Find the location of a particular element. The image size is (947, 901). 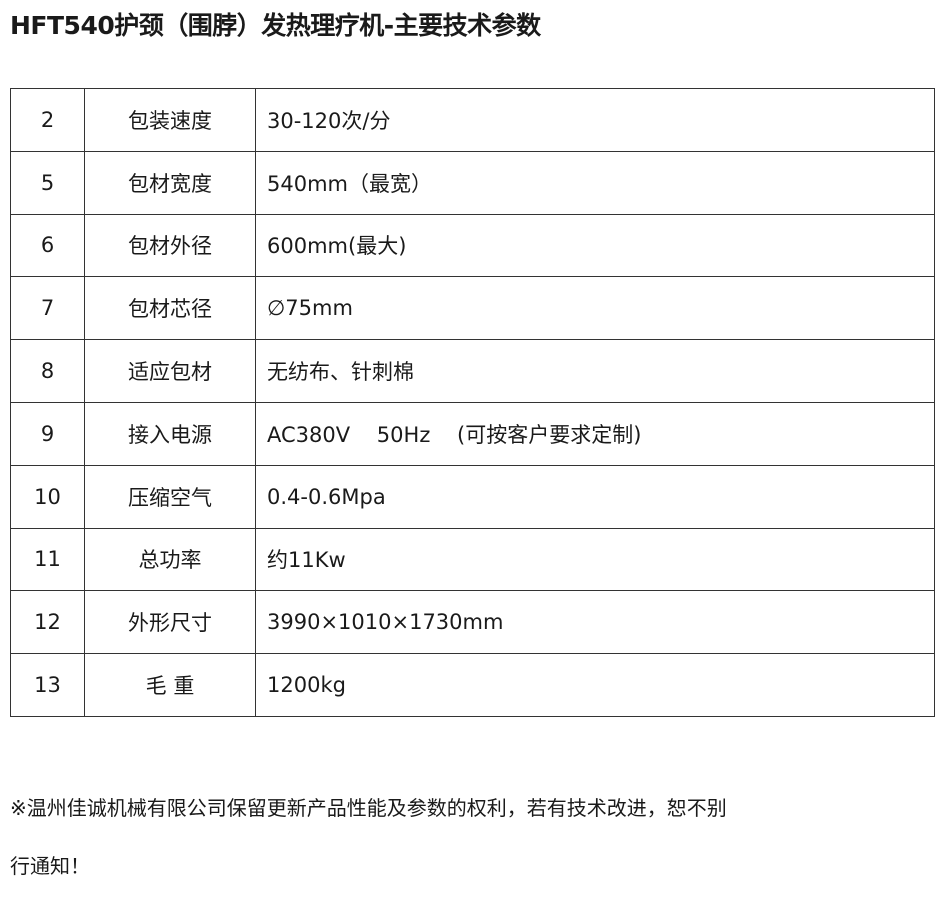

row-number: 6 is located at coordinates (47, 245).